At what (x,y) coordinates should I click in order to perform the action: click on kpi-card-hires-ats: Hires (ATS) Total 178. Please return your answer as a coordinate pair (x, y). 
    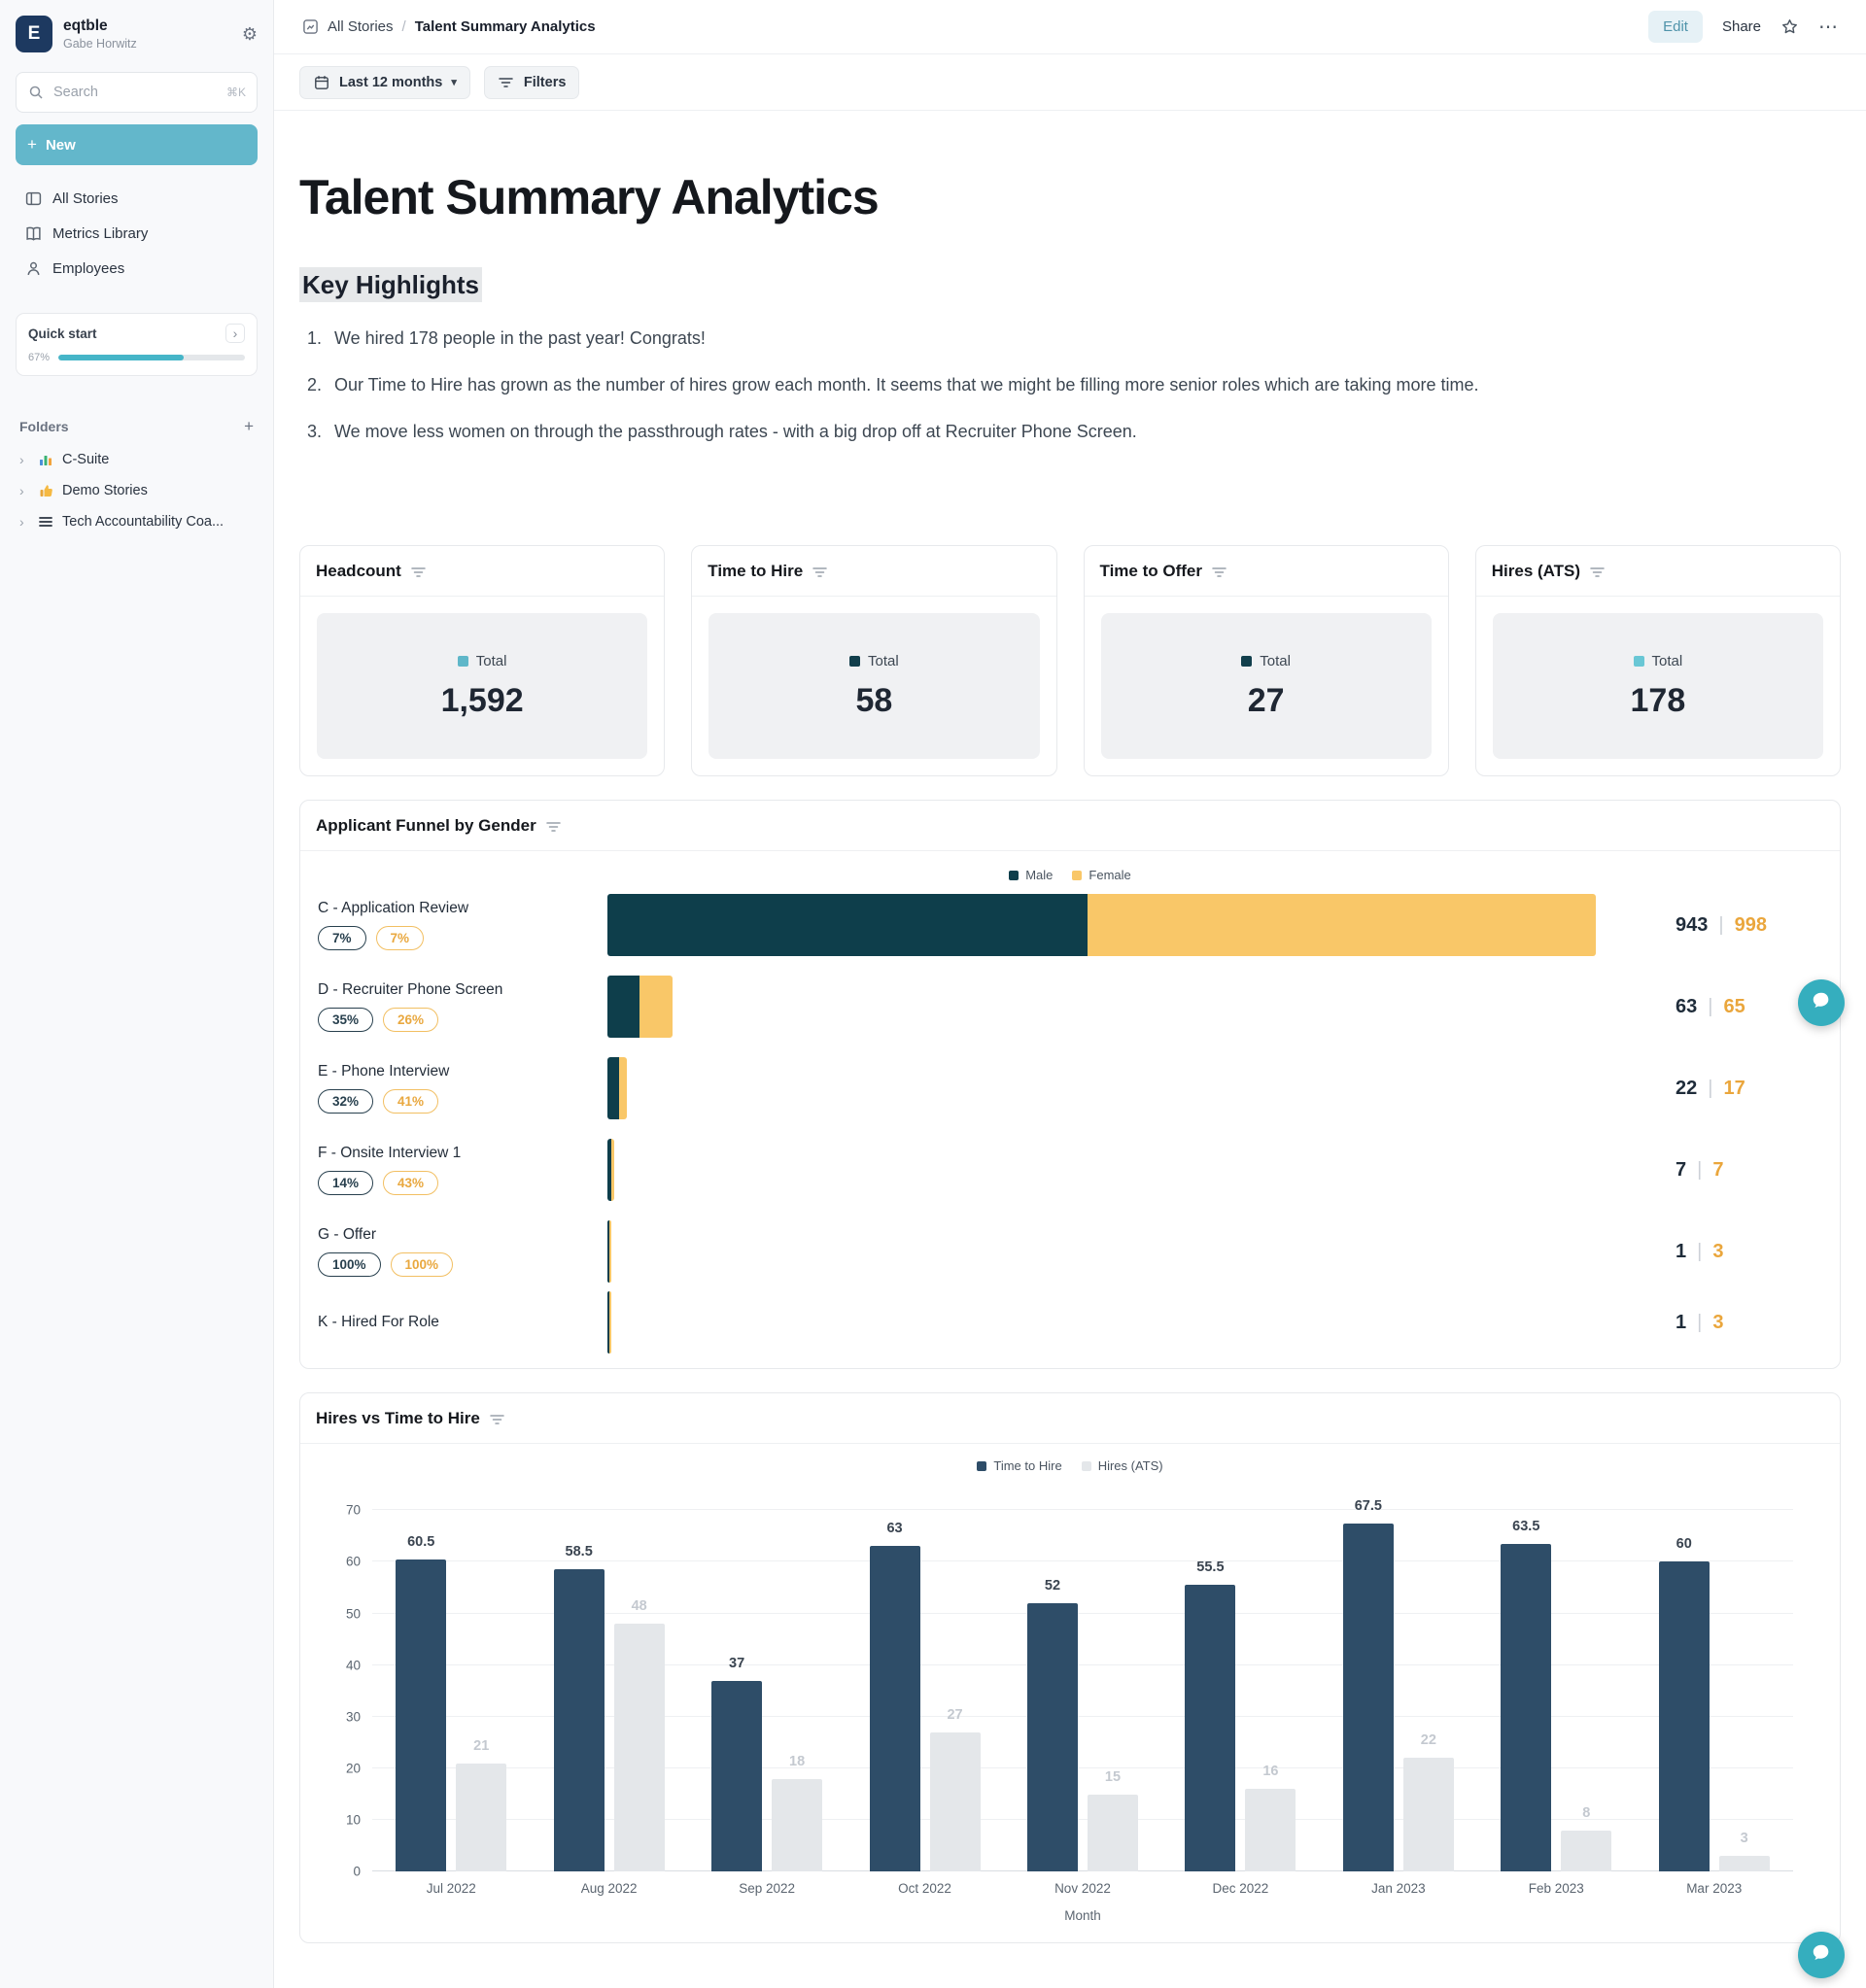
    Looking at the image, I should click on (1657, 661).